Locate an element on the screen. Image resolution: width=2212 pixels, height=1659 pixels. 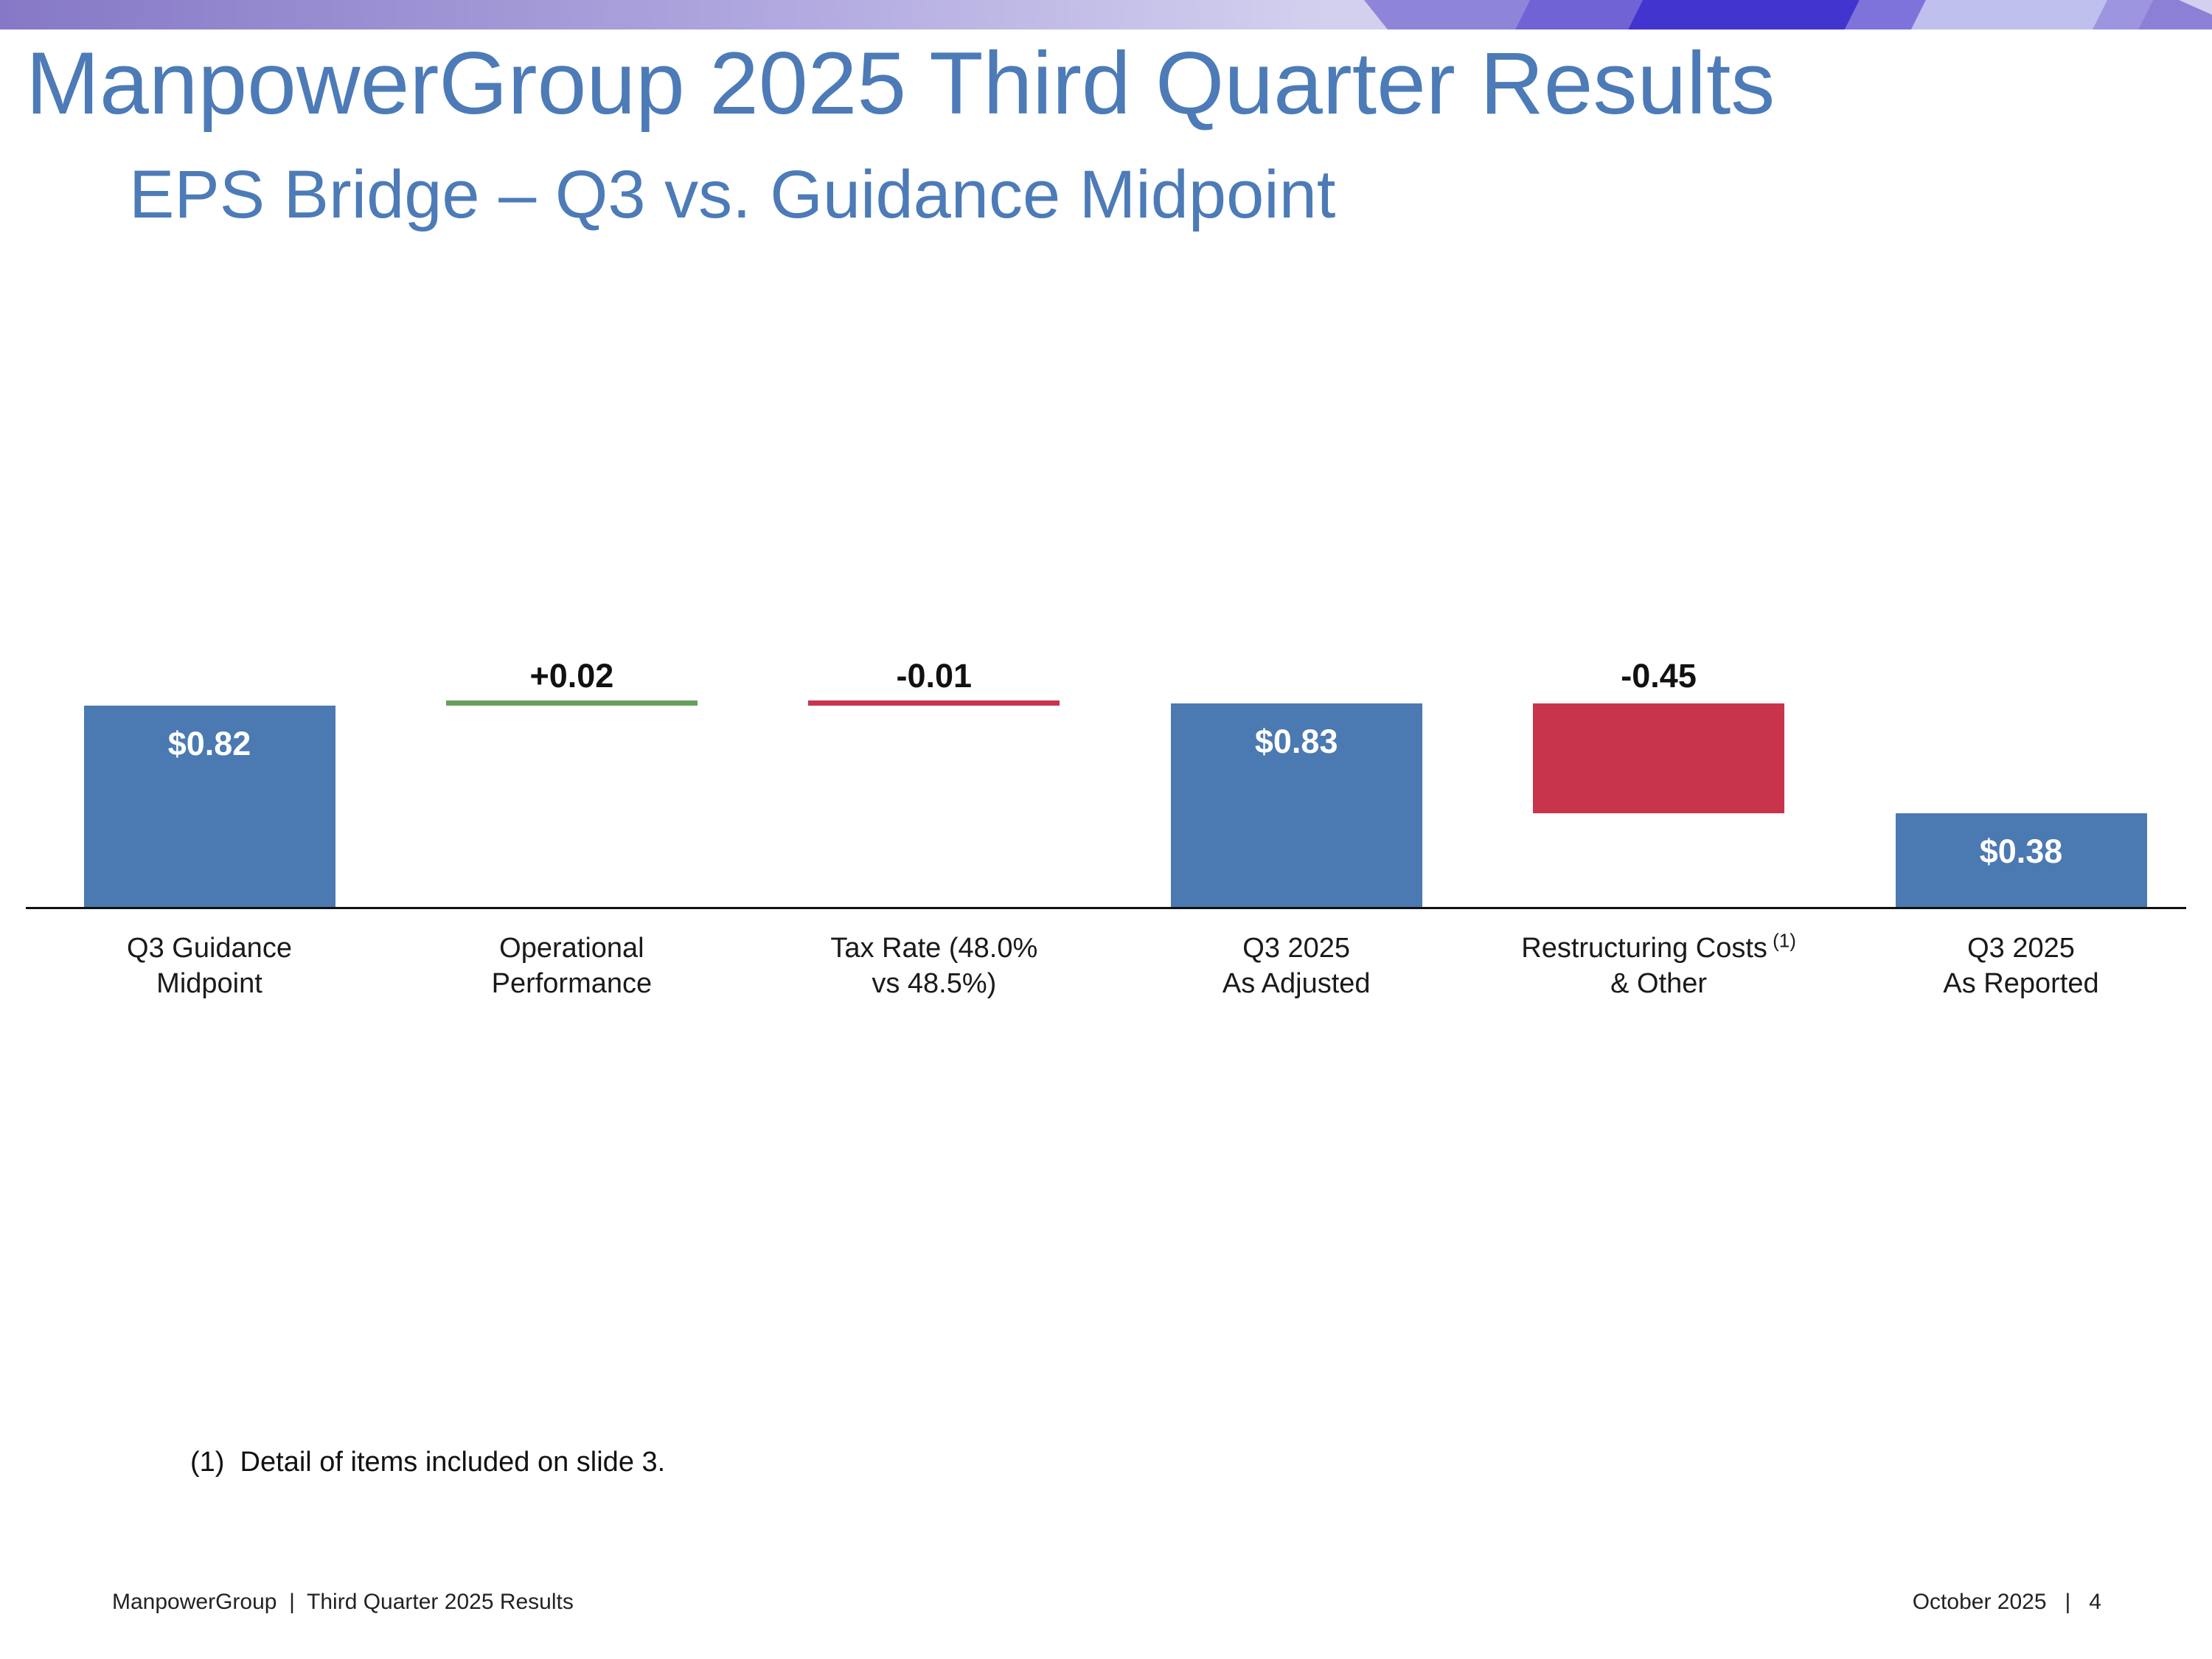
waterfall-bar-q3-guidance-midpoint is located at coordinates (209, 806).